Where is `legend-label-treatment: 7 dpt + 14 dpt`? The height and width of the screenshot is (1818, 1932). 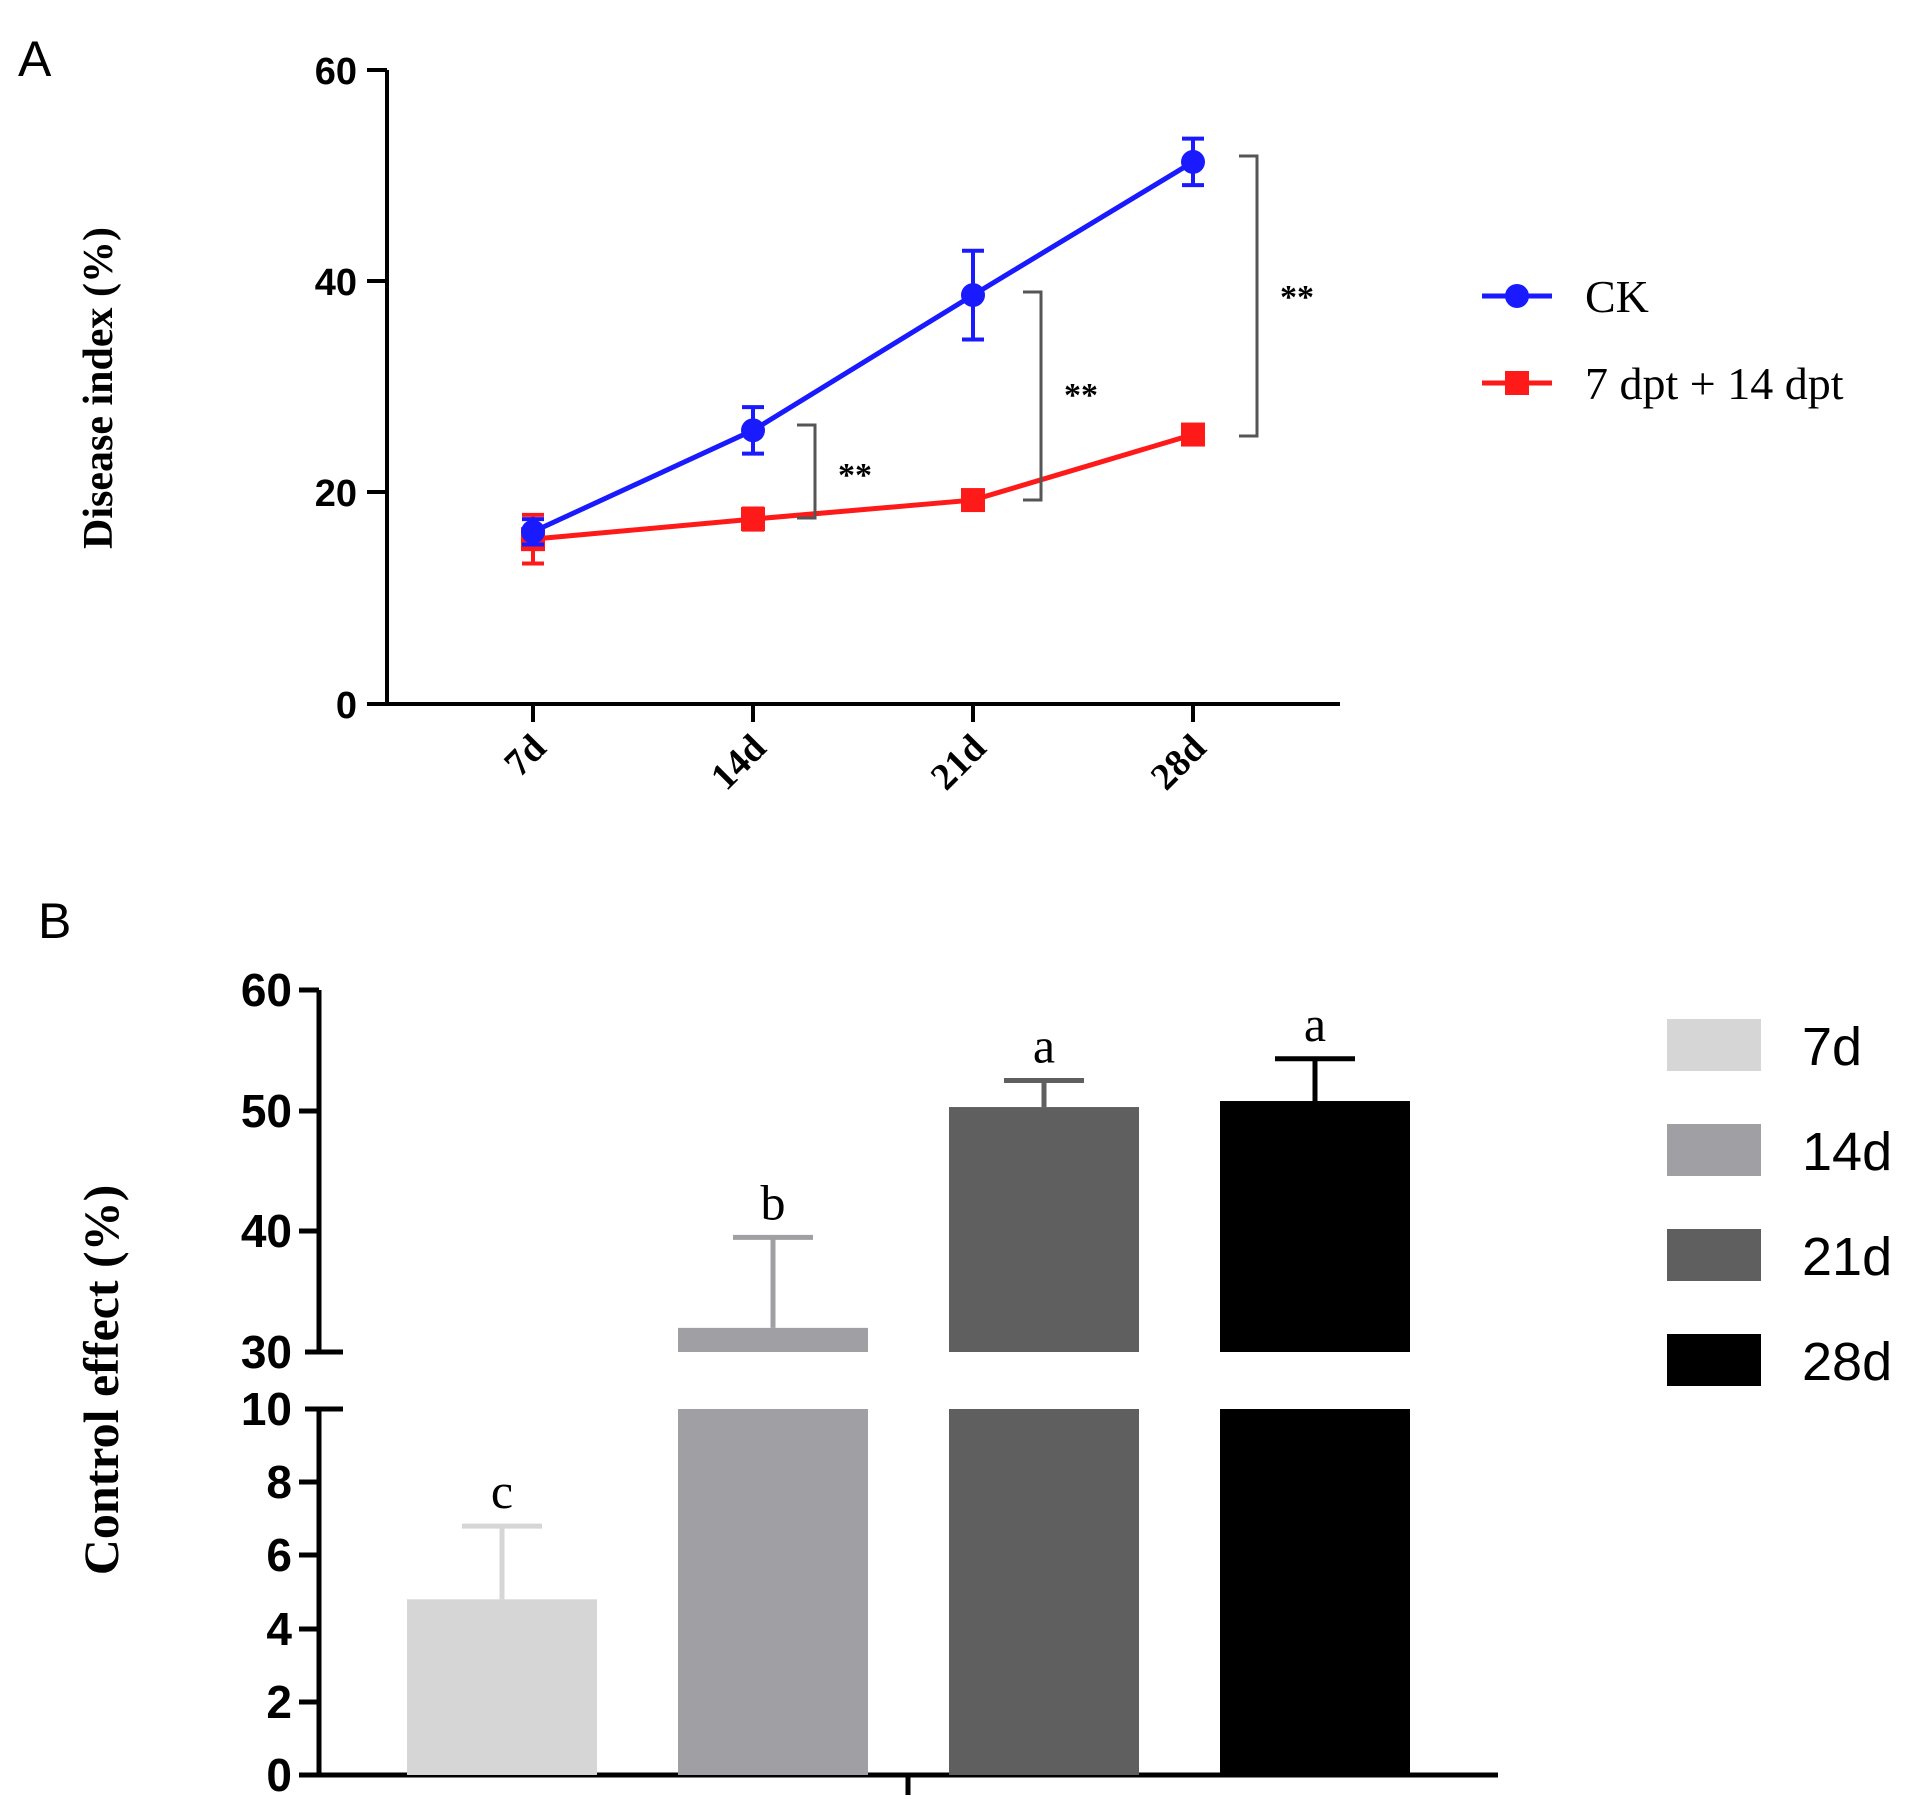 legend-label-treatment: 7 dpt + 14 dpt is located at coordinates (1714, 383).